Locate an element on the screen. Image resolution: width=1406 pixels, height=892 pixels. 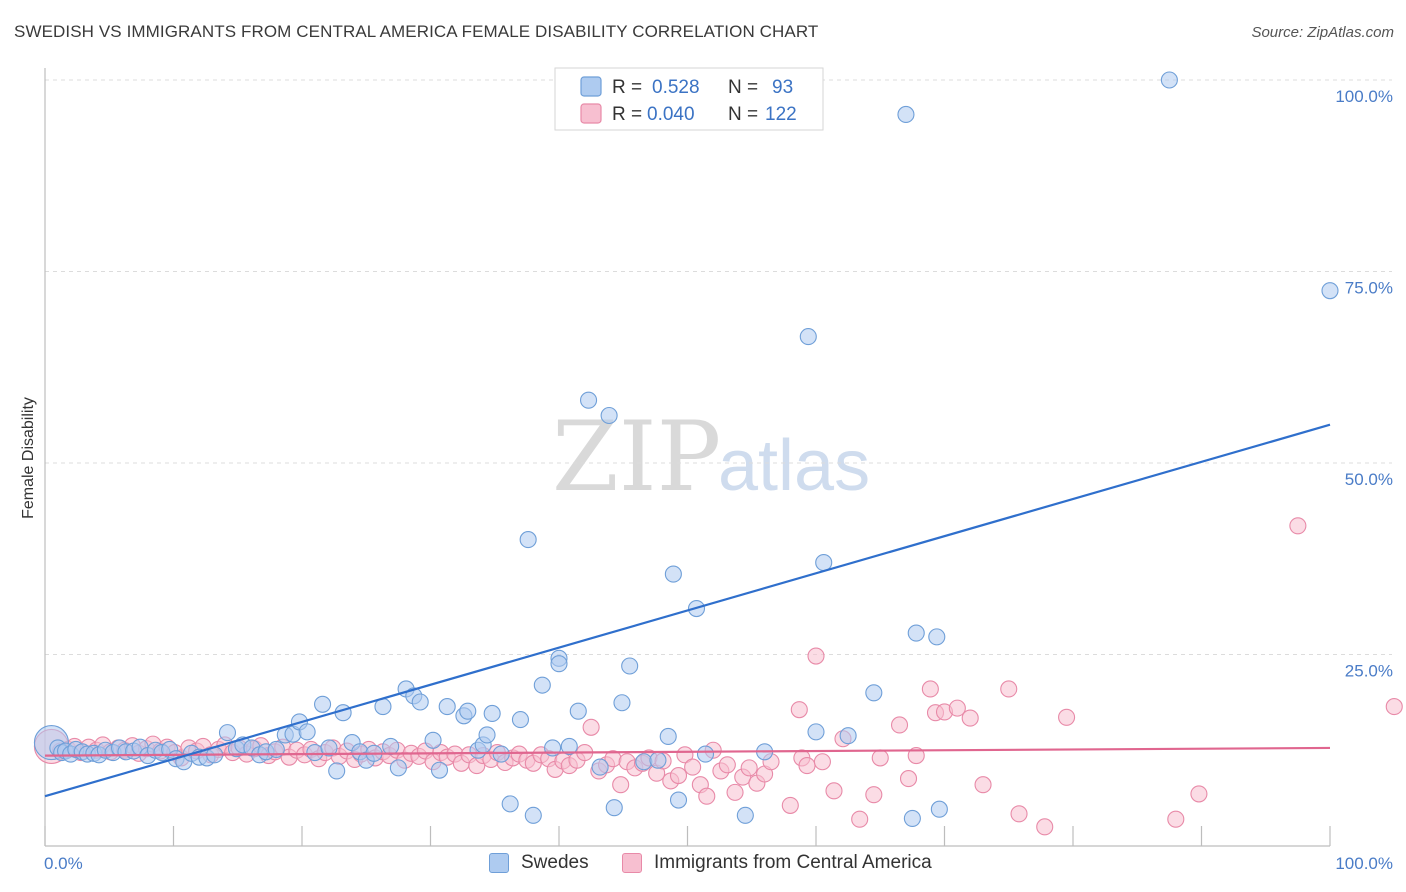
x-tick-label-max: 100.0% is located at coordinates (1364, 863).